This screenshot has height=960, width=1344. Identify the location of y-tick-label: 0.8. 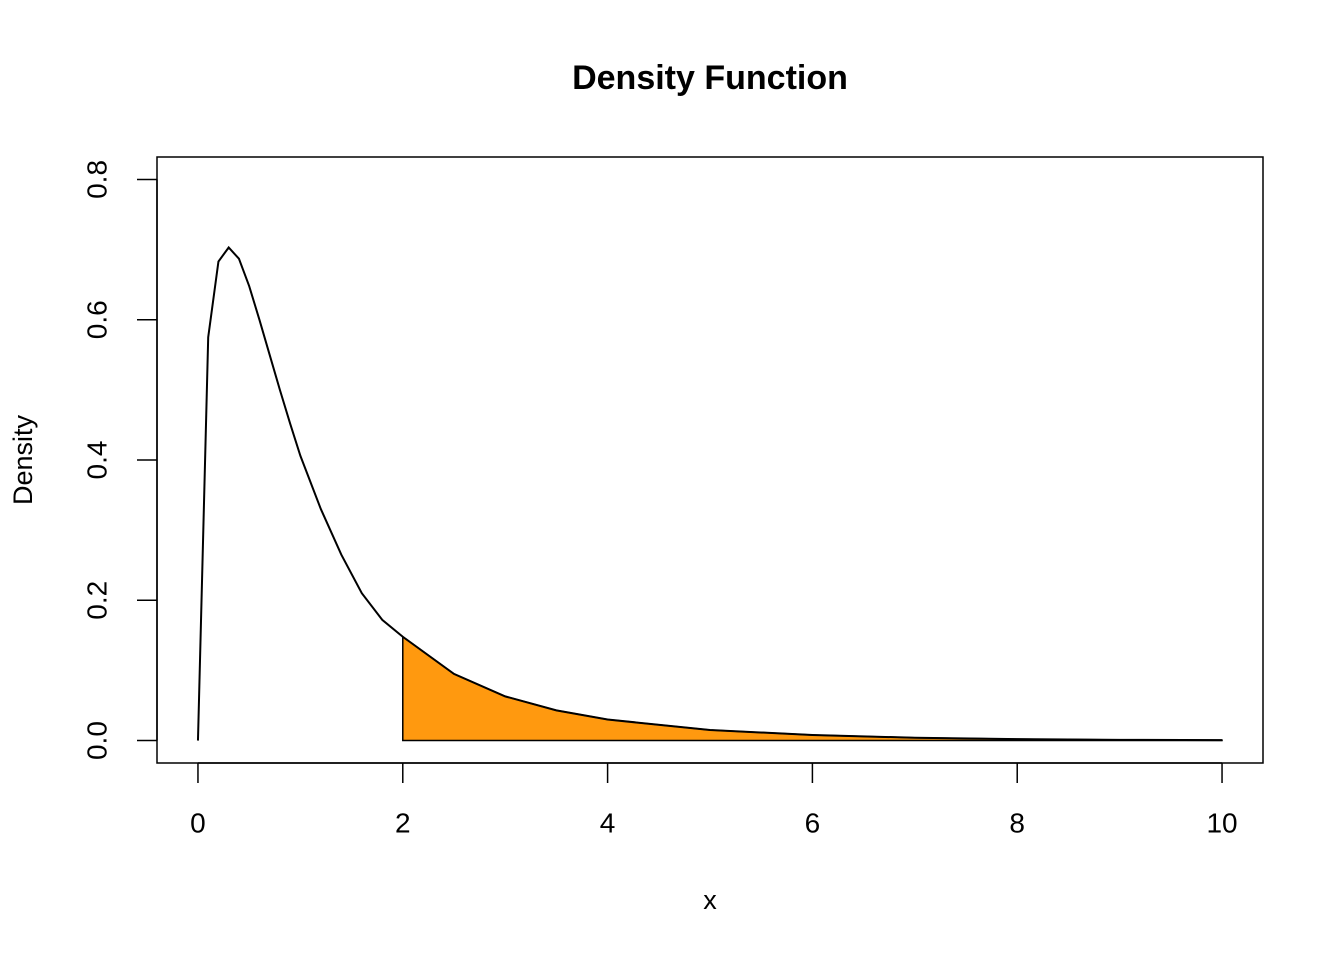
(96, 179).